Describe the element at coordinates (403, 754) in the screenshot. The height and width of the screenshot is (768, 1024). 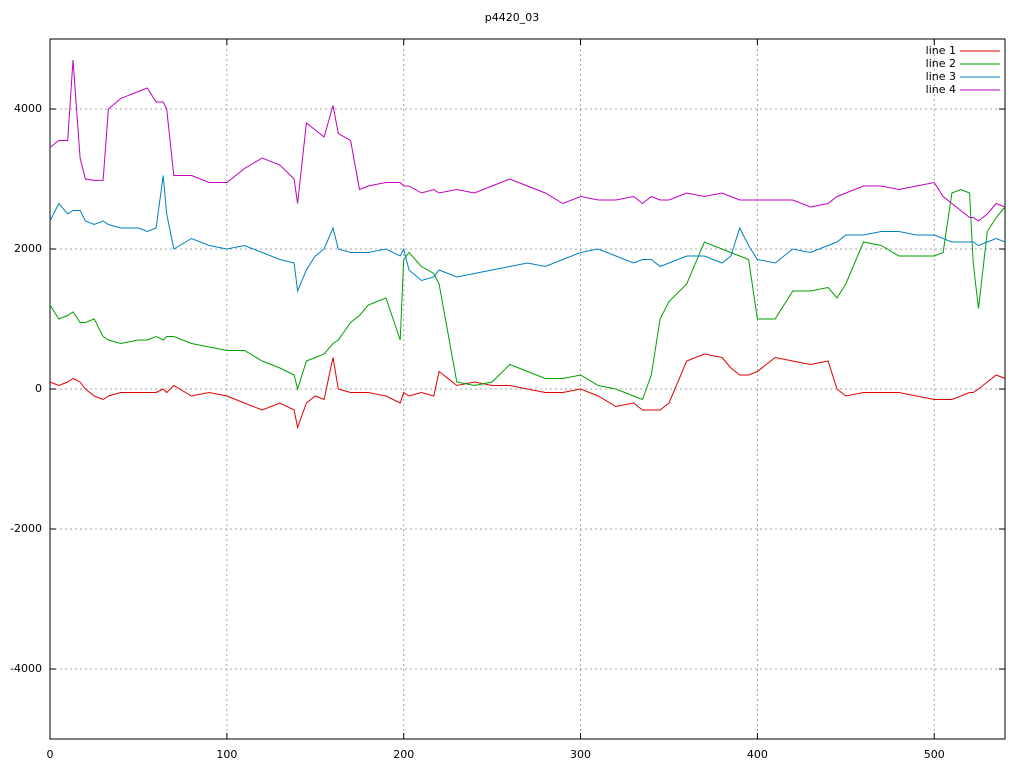
I see `x-tick-label: 200` at that location.